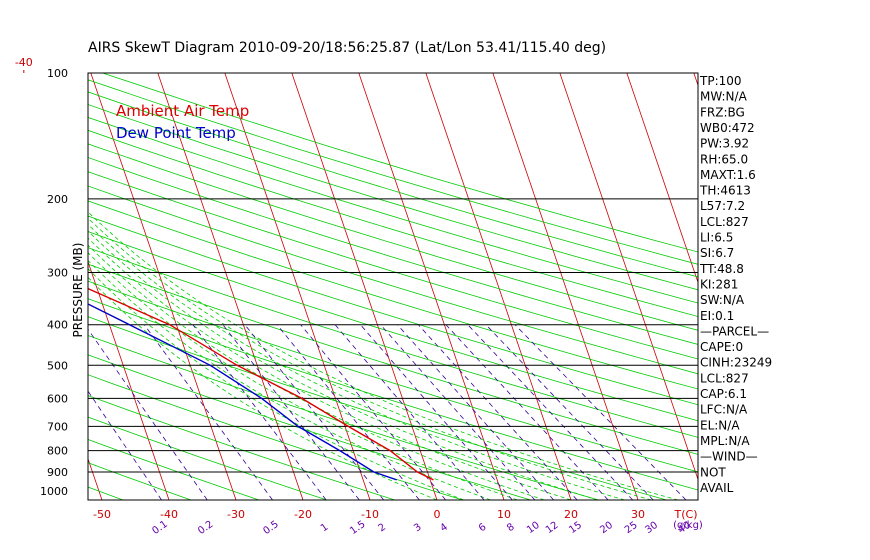 Image resolution: width=870 pixels, height=560 pixels. I want to click on mixing-ratio-tick-label: 4, so click(444, 528).